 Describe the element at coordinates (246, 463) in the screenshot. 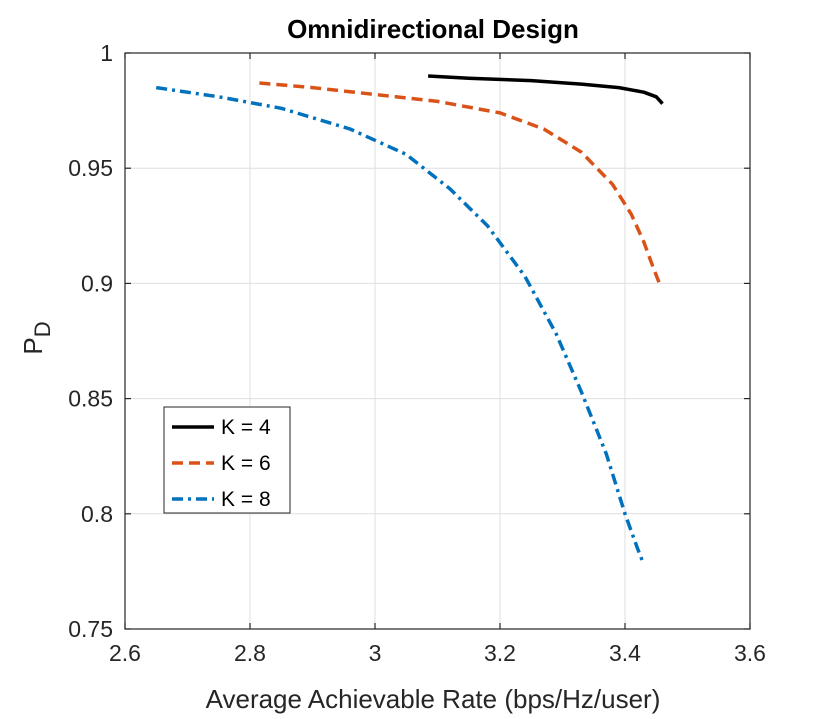

I see `legend-label: K = 6` at that location.